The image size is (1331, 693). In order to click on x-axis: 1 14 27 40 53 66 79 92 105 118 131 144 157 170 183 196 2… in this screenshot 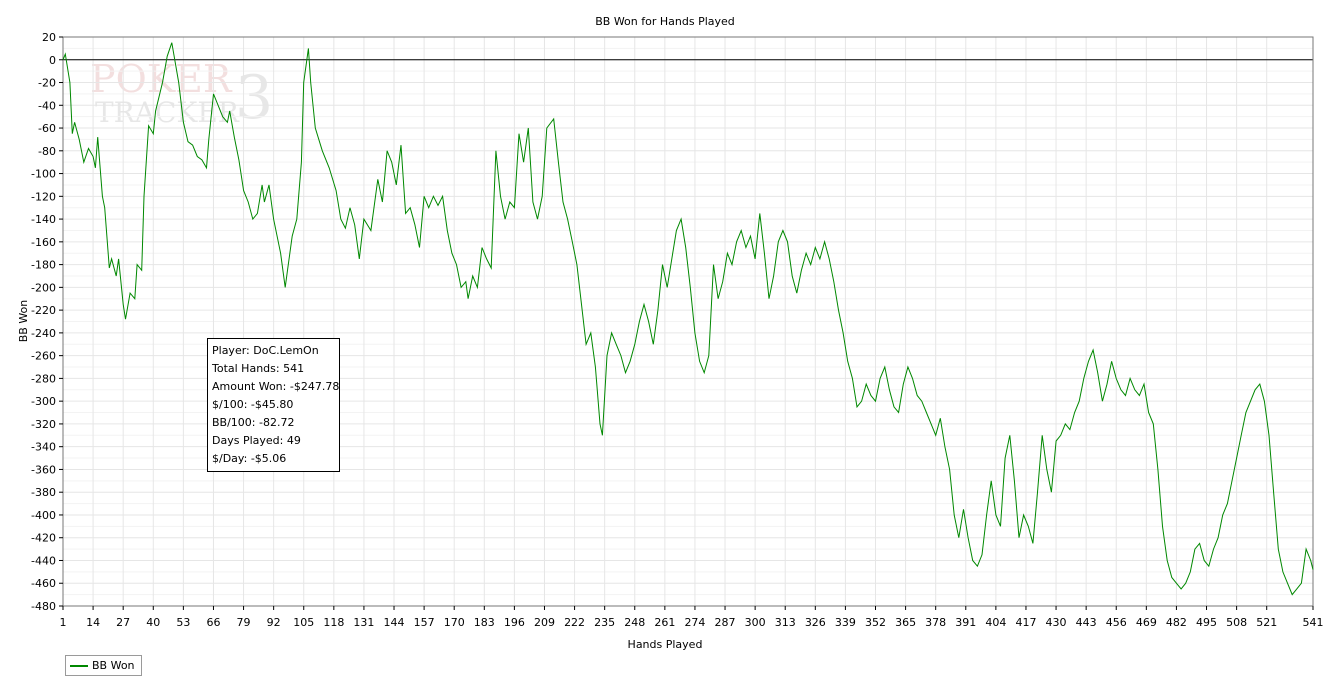, I will do `click(692, 617)`.